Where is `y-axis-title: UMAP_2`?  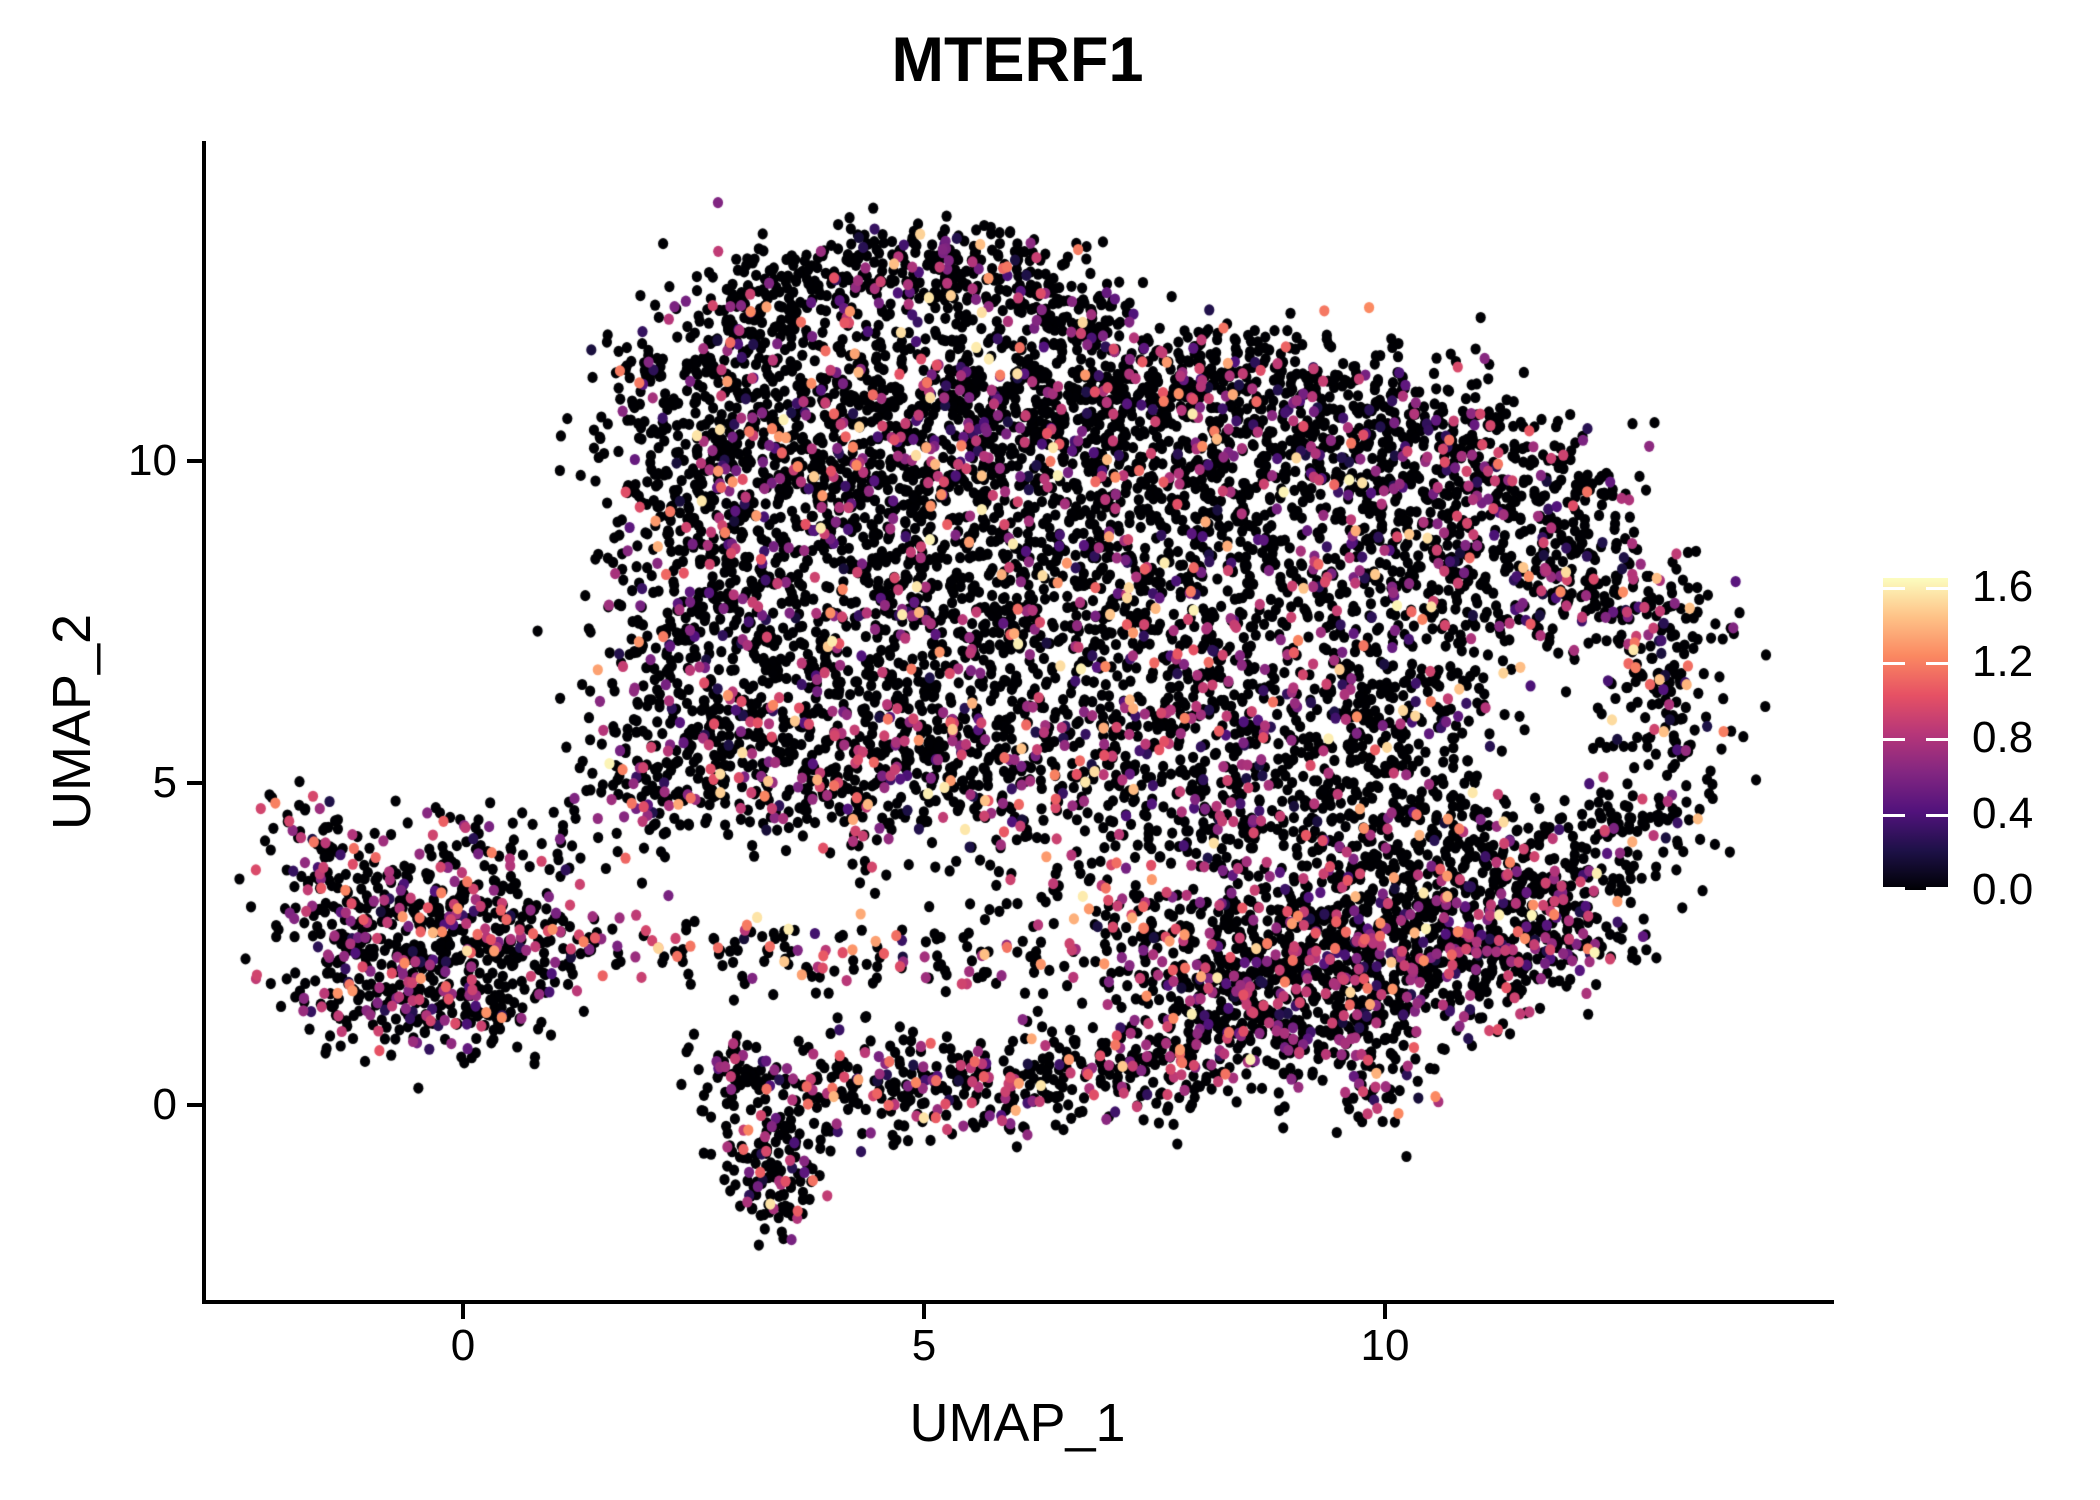
y-axis-title: UMAP_2 is located at coordinates (72, 722).